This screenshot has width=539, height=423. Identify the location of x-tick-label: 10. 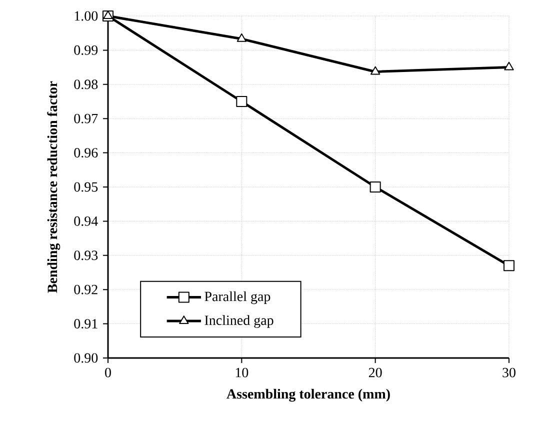
(242, 373).